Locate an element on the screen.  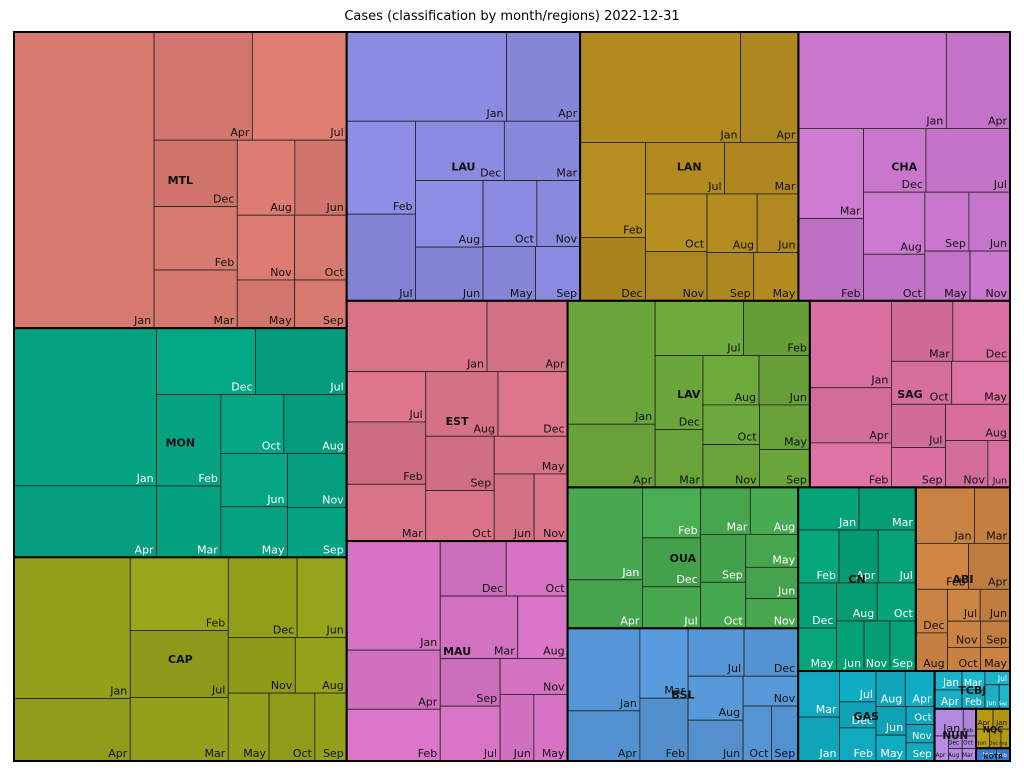
cell-lan-aug is located at coordinates (732, 223).